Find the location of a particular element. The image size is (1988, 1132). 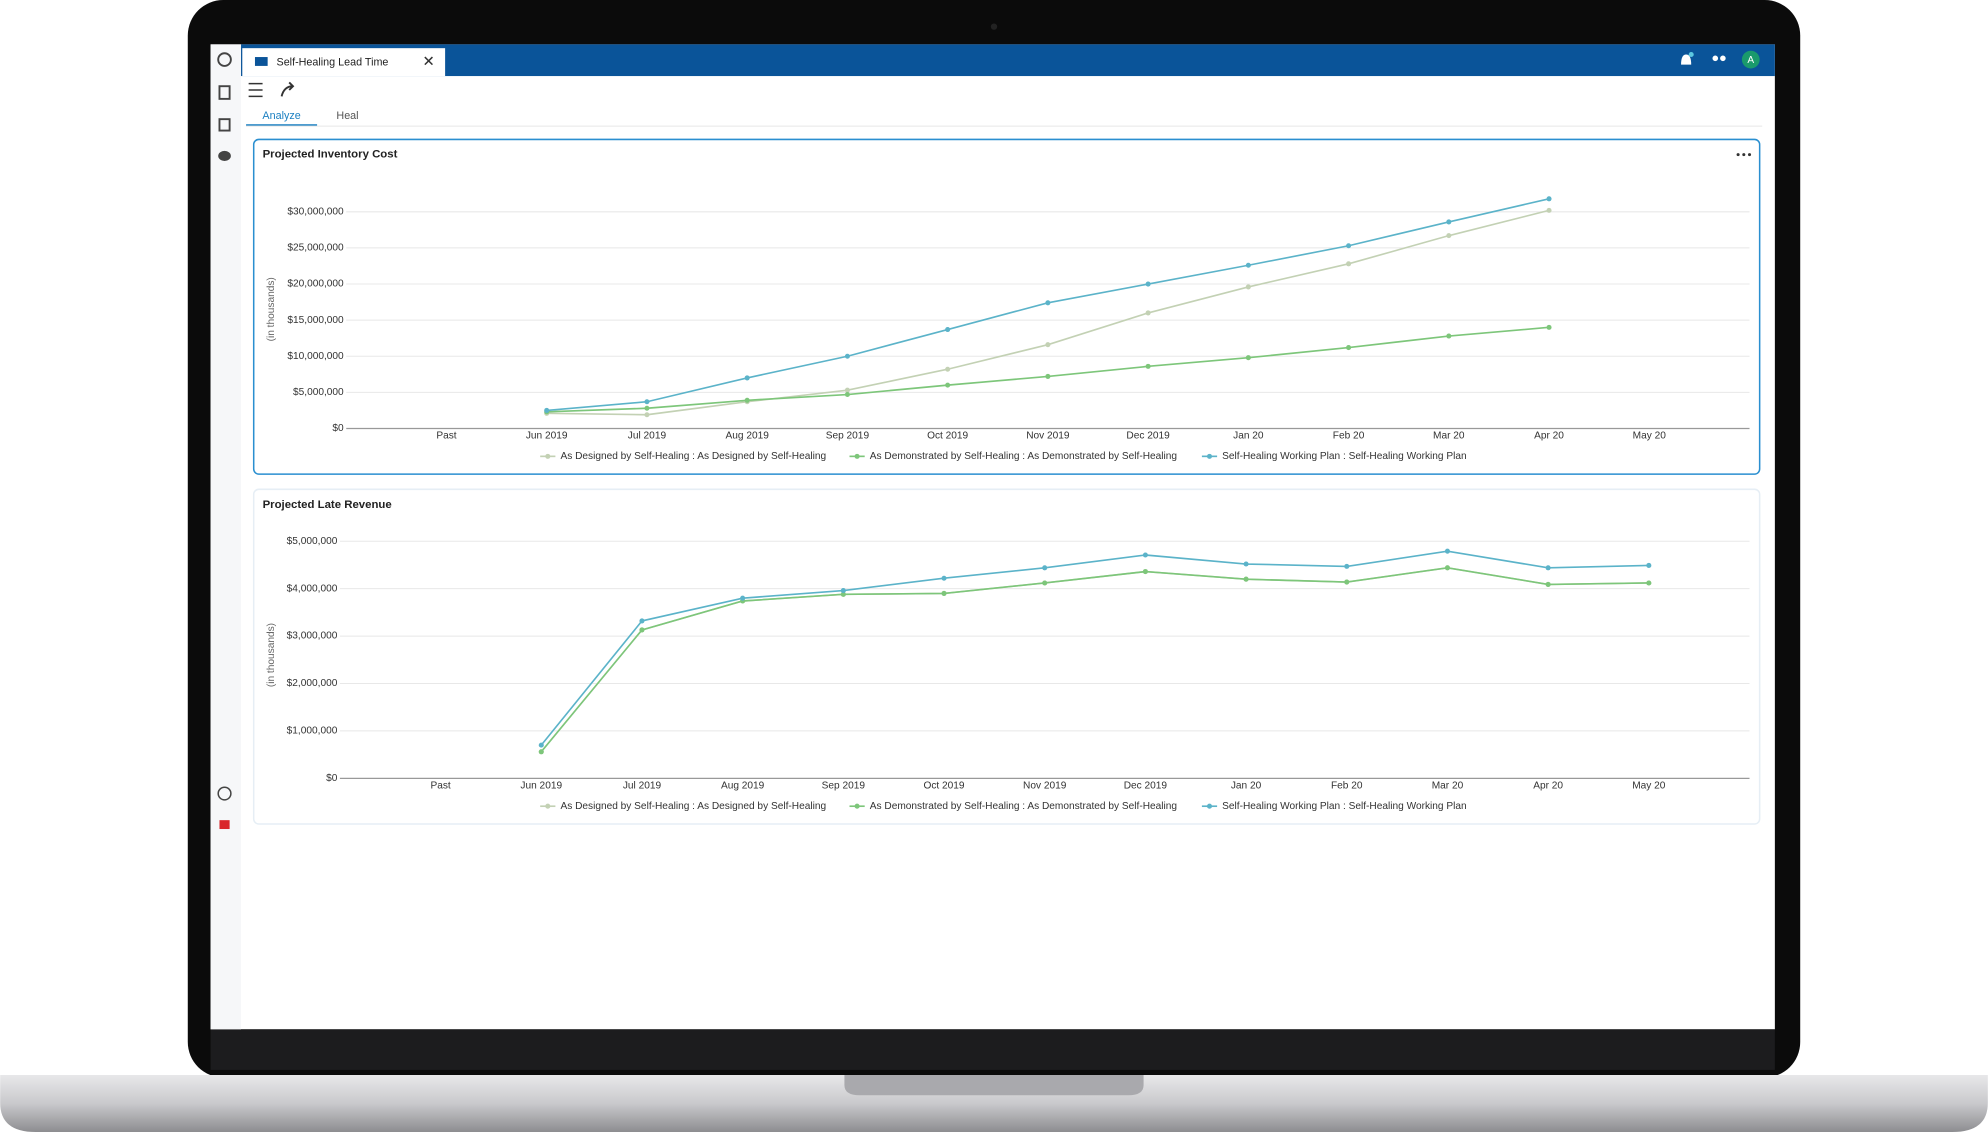

legend-label: Self-Healing Working Plan is located at coordinates (1344, 456).